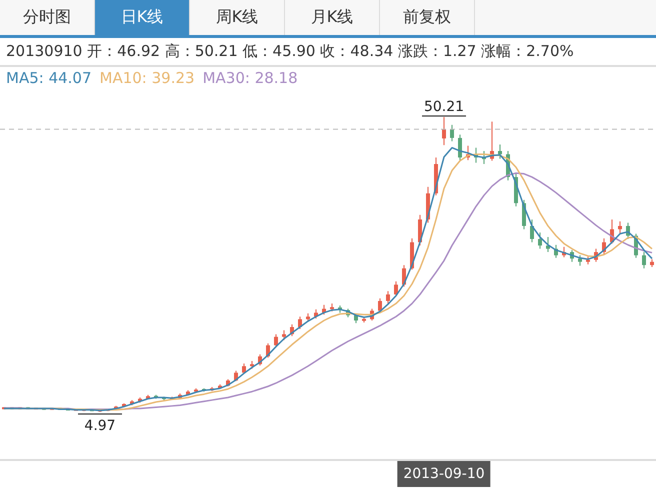 The width and height of the screenshot is (656, 490). I want to click on text: 20130910 开：46.92 高：50.21 低：45.90 收：48.34 涨跌：1.27 涨幅：2.70%, so click(328, 52).